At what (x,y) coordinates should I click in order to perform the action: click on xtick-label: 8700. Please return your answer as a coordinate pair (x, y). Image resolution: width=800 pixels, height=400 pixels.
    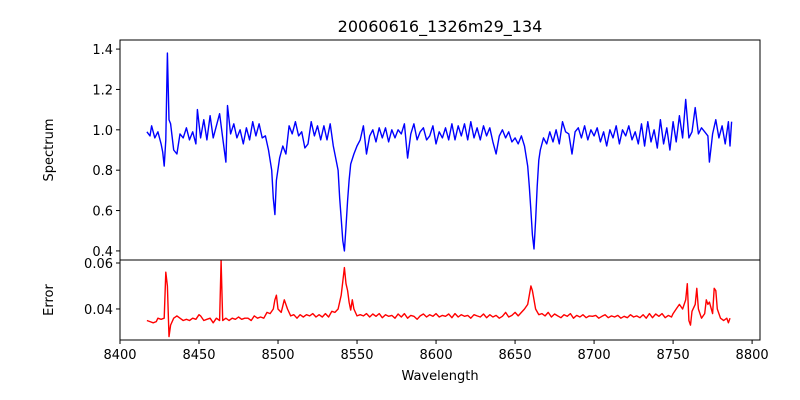
    Looking at the image, I should click on (594, 355).